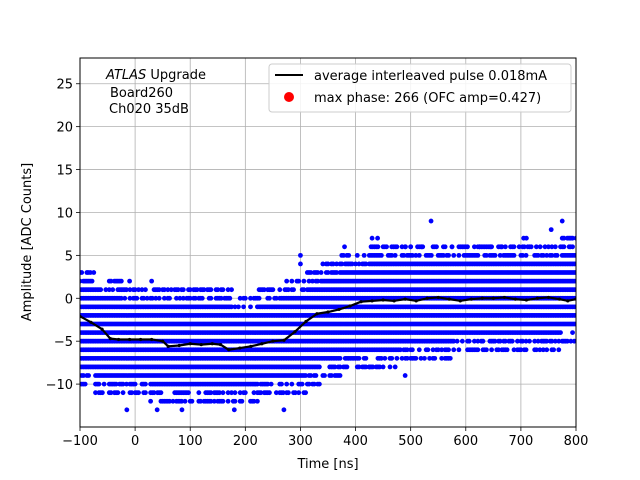  Describe the element at coordinates (59, 385) in the screenshot. I see `y-tick-label: −10` at that location.